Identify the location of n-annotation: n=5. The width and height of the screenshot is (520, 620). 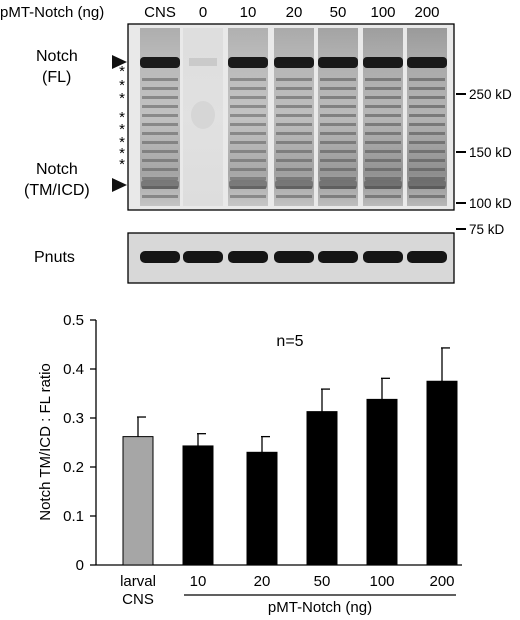
(289, 341).